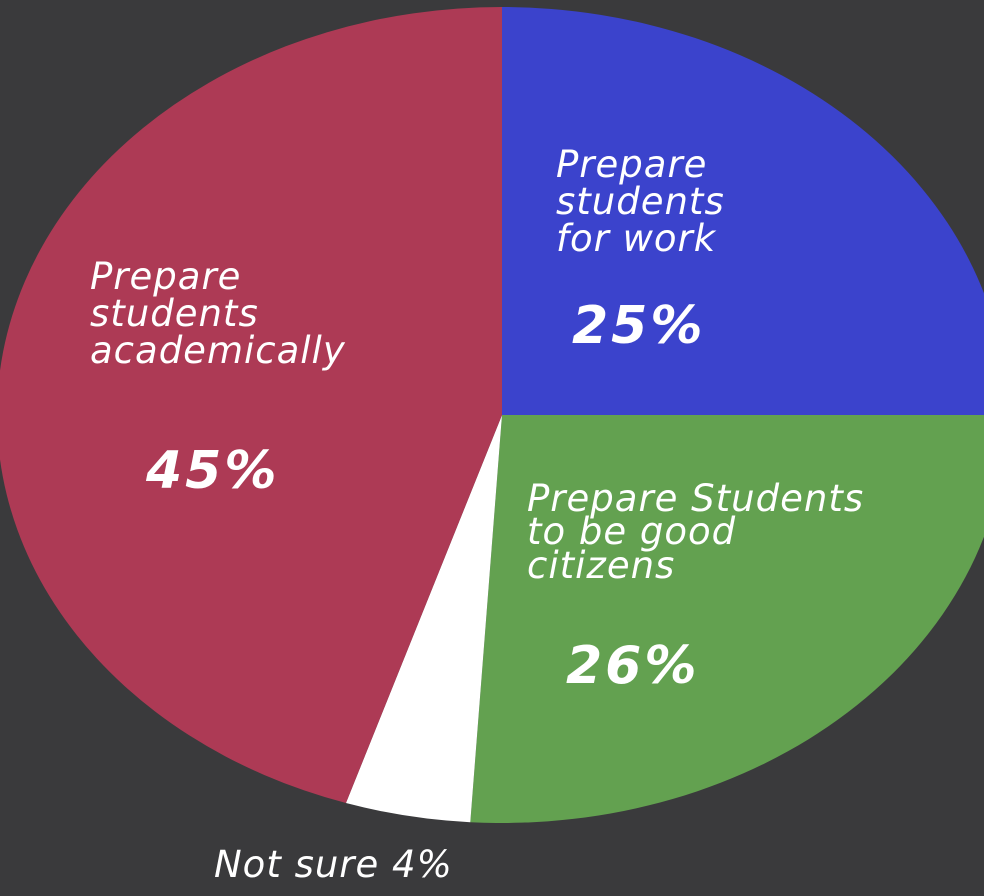  Describe the element at coordinates (636, 238) in the screenshot. I see `work-label-line-3: for work` at that location.